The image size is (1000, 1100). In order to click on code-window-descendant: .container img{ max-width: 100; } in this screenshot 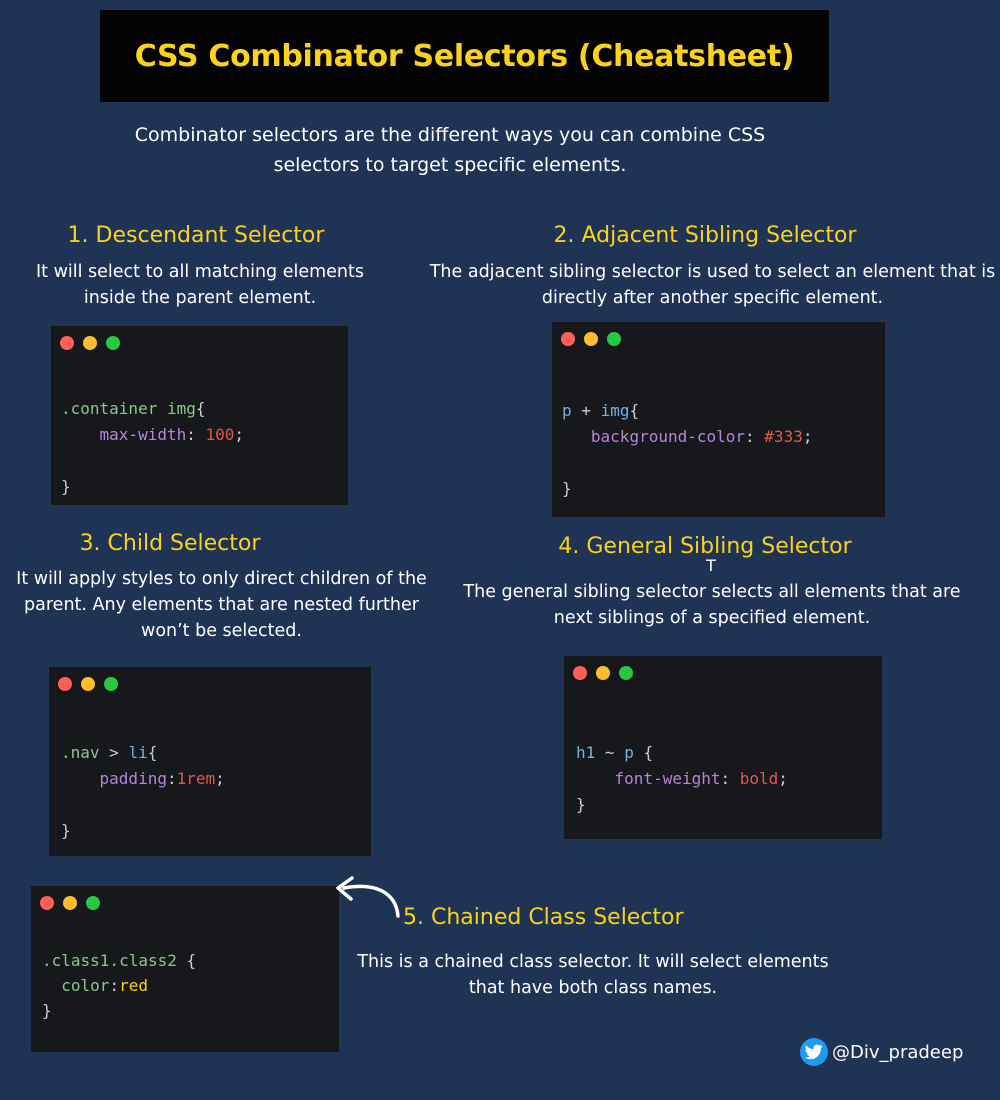, I will do `click(199, 415)`.